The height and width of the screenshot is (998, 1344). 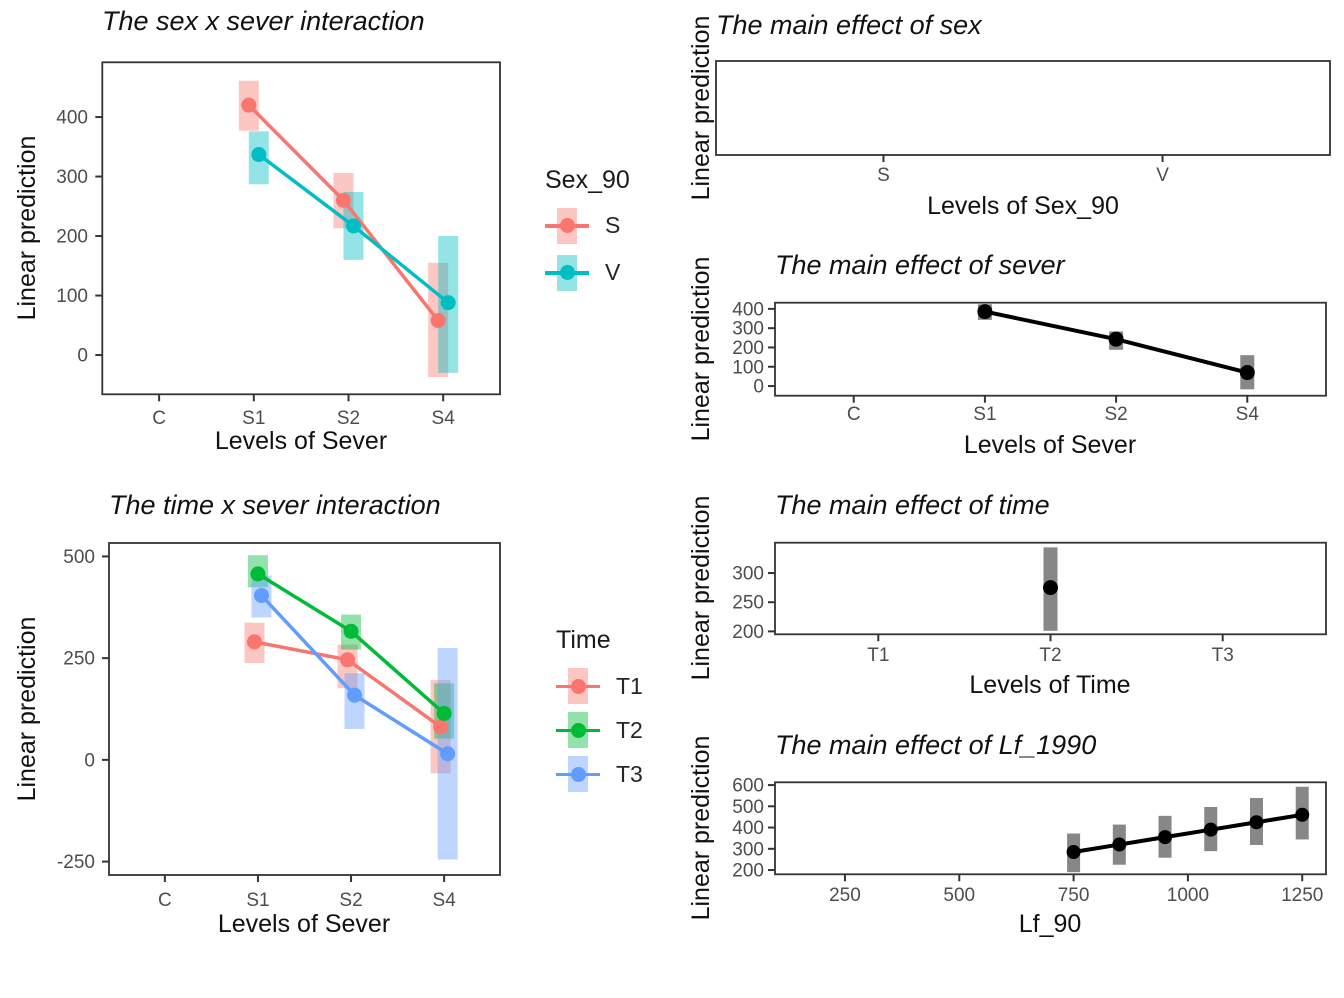 What do you see at coordinates (275, 505) in the screenshot?
I see `title-time-x-sever: The time x sever interaction` at bounding box center [275, 505].